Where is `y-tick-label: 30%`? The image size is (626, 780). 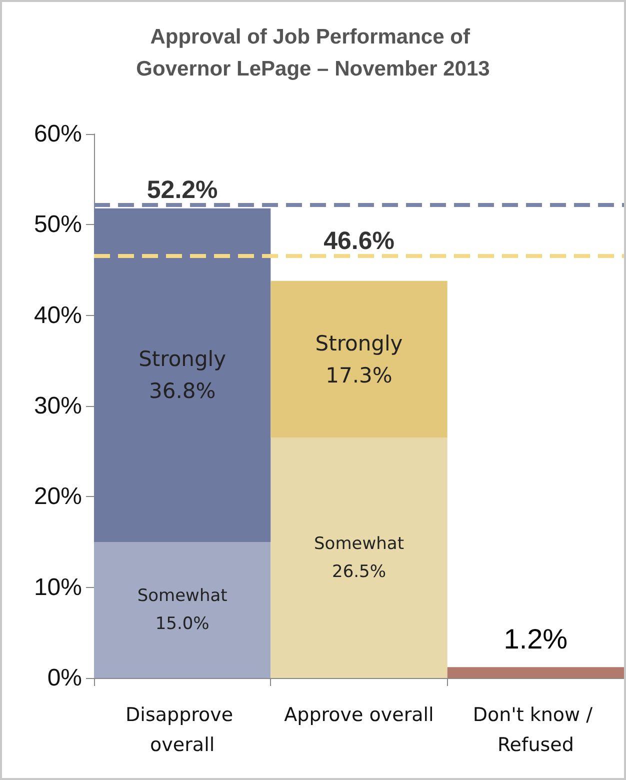
y-tick-label: 30% is located at coordinates (58, 406).